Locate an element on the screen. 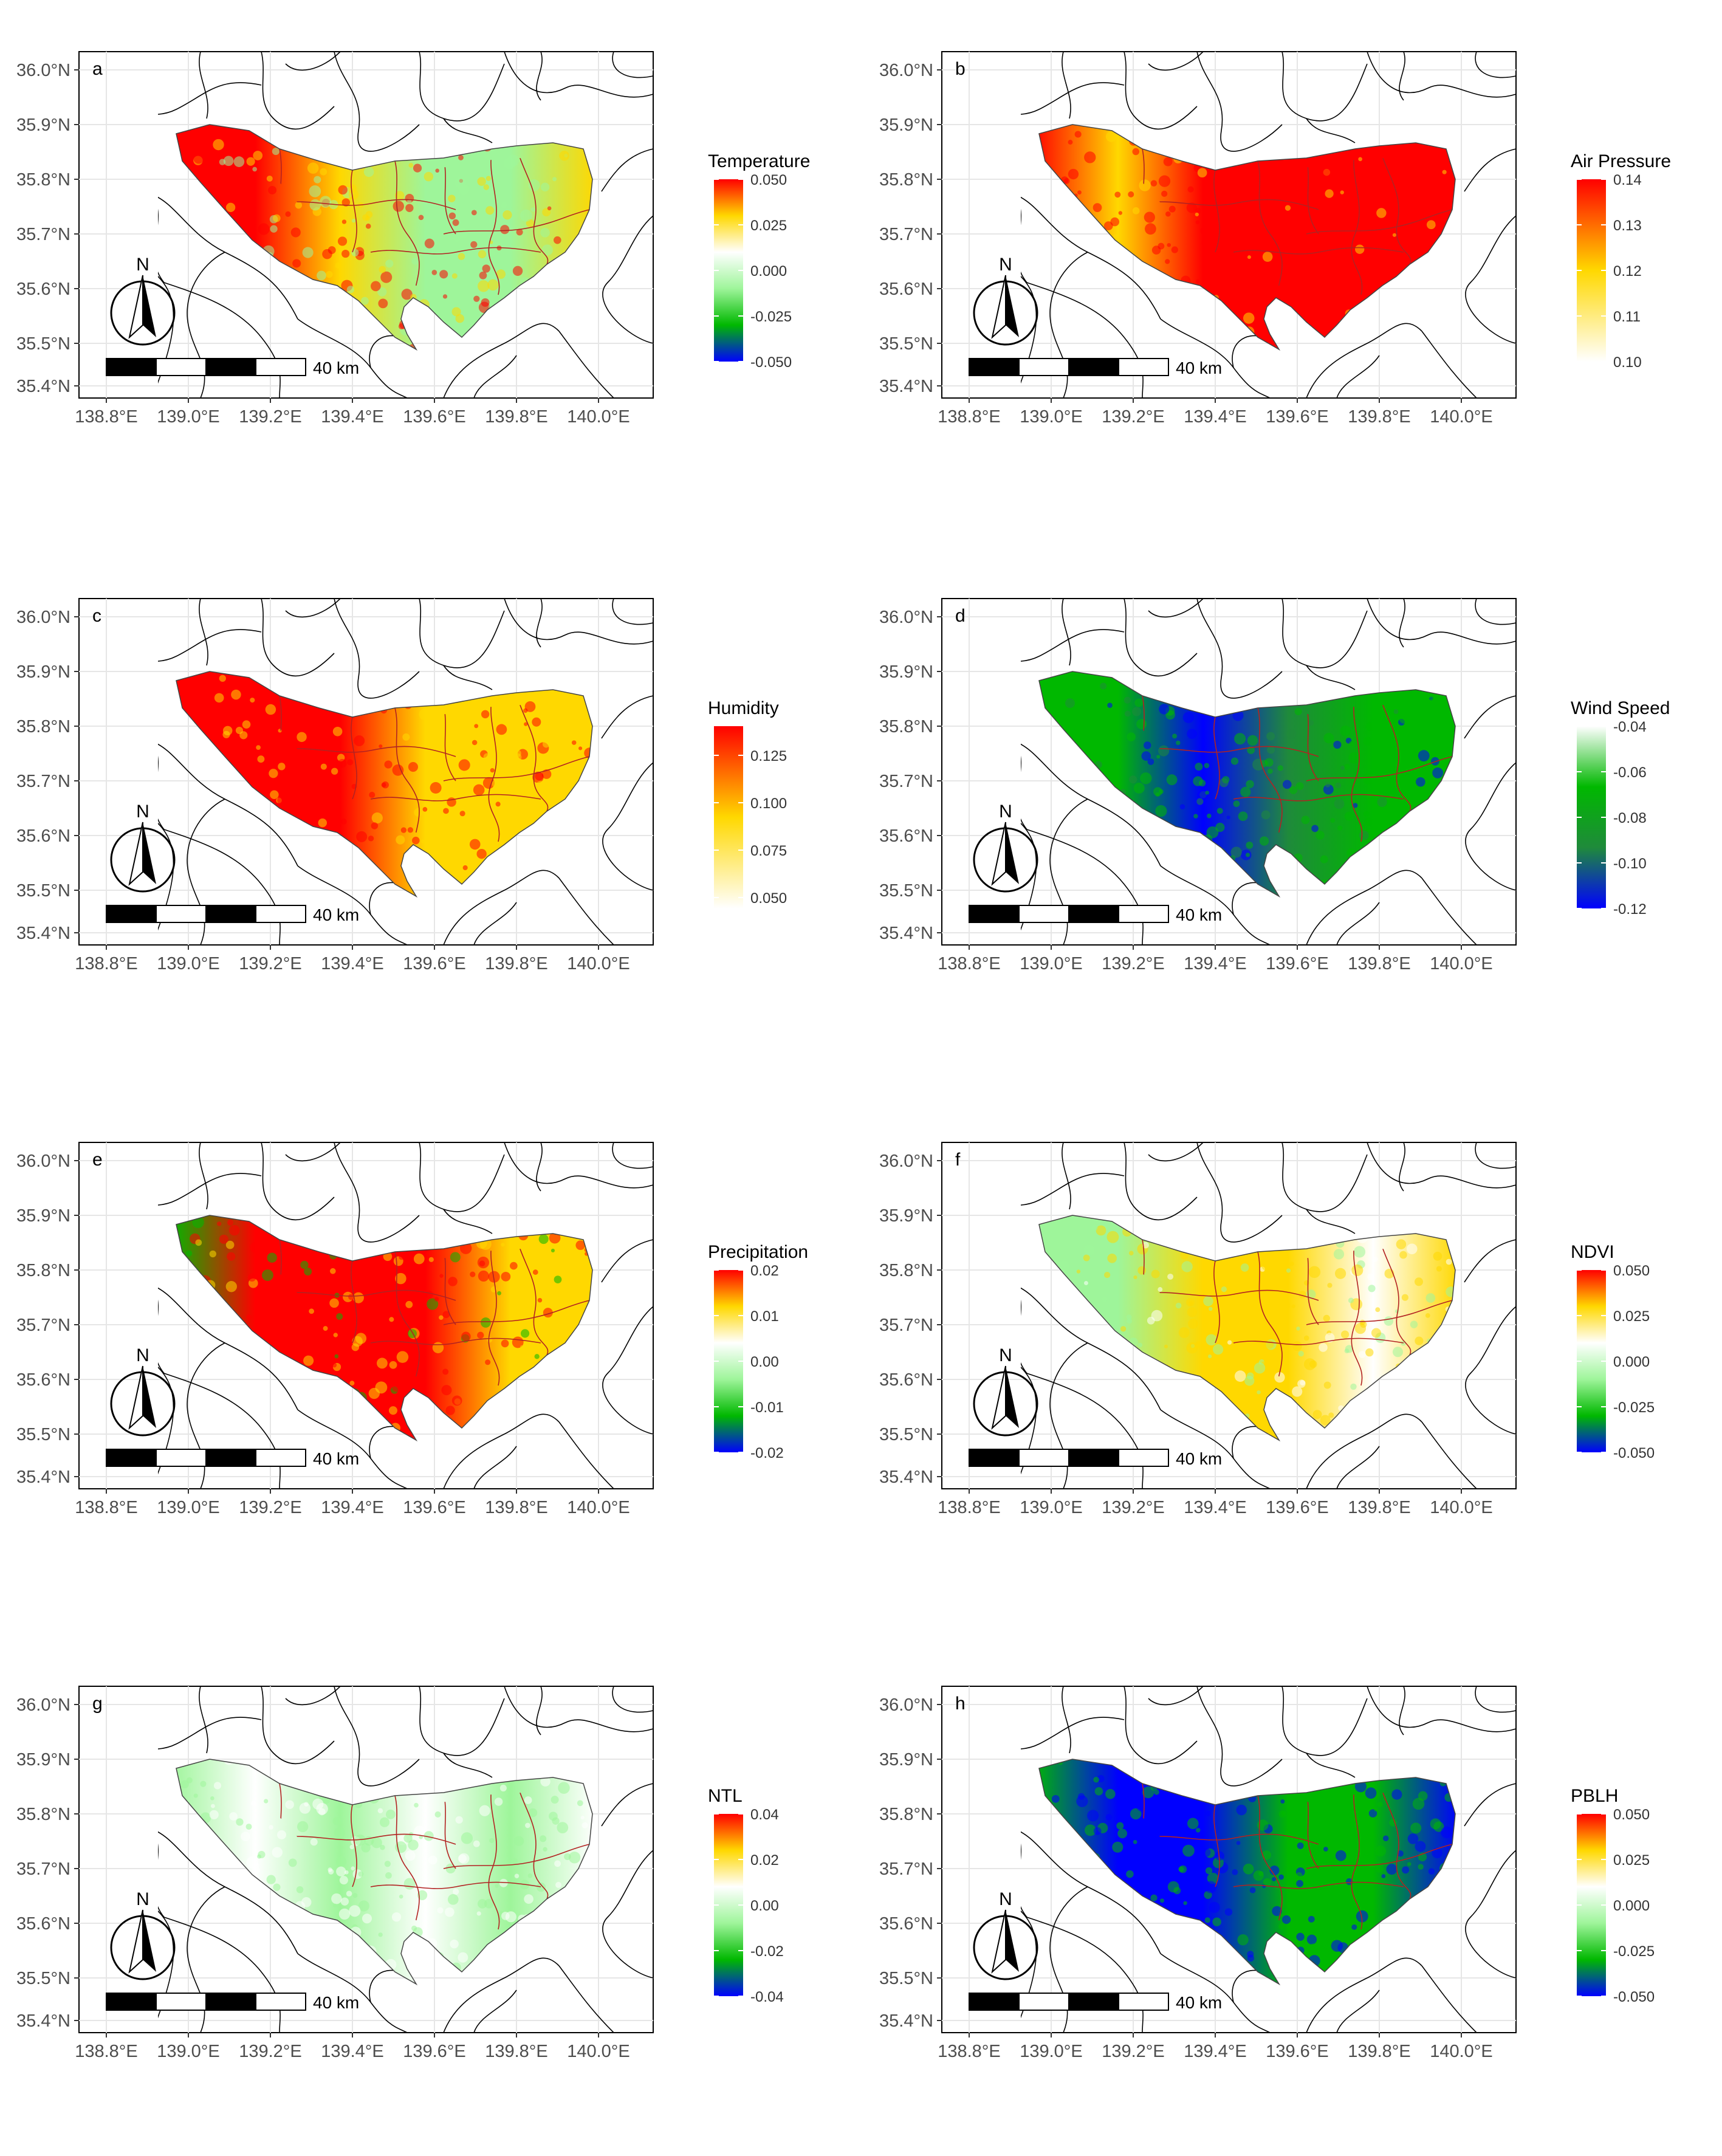  legend-tick-label: -0.12 is located at coordinates (1630, 909).